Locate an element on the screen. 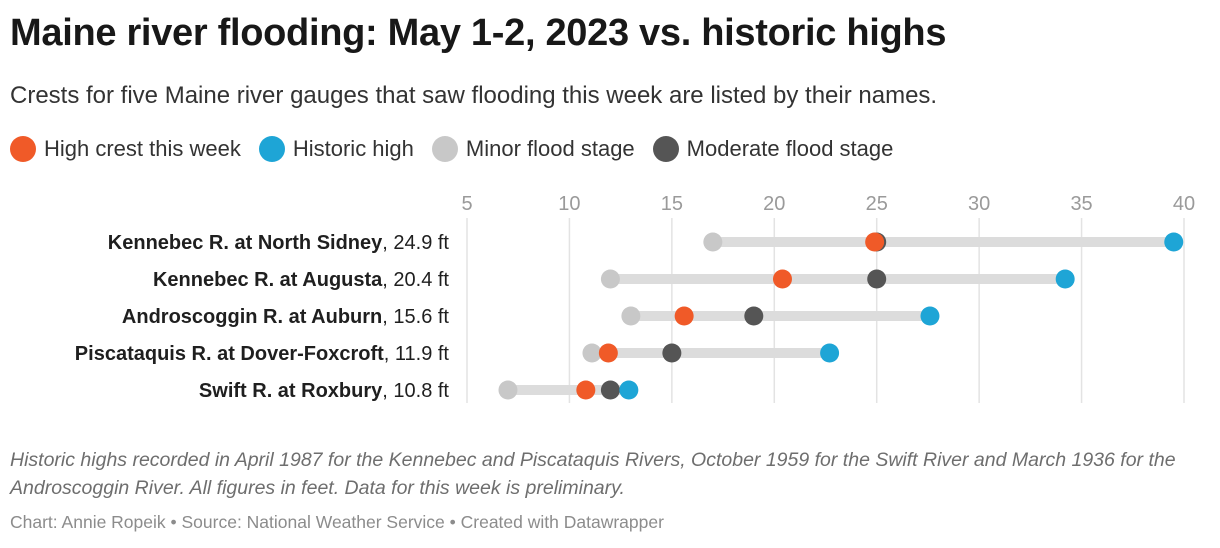  legend-swatch-historic is located at coordinates (271, 149).